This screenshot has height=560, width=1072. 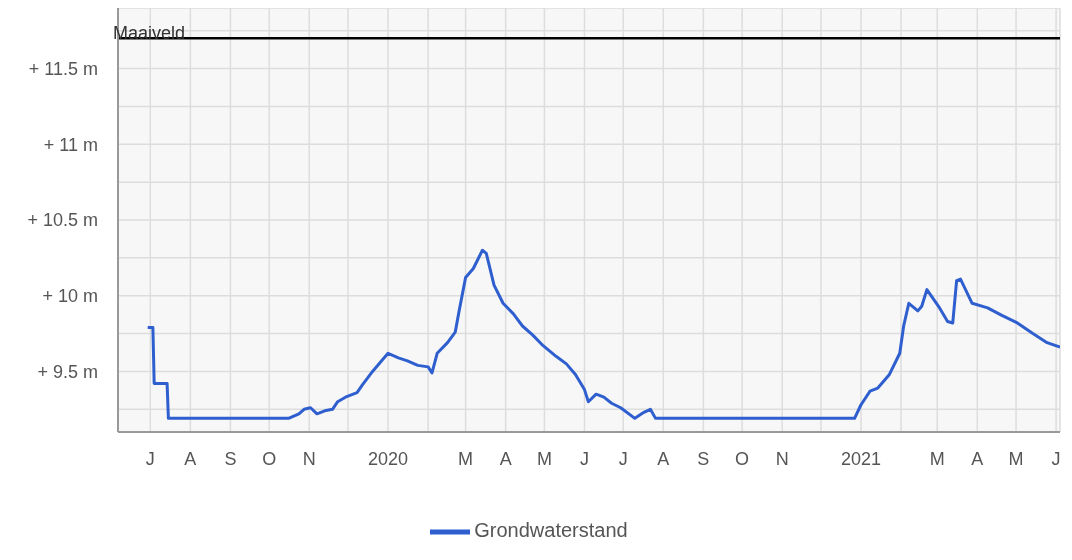 I want to click on legend-label: Grondwaterstand, so click(x=551, y=530).